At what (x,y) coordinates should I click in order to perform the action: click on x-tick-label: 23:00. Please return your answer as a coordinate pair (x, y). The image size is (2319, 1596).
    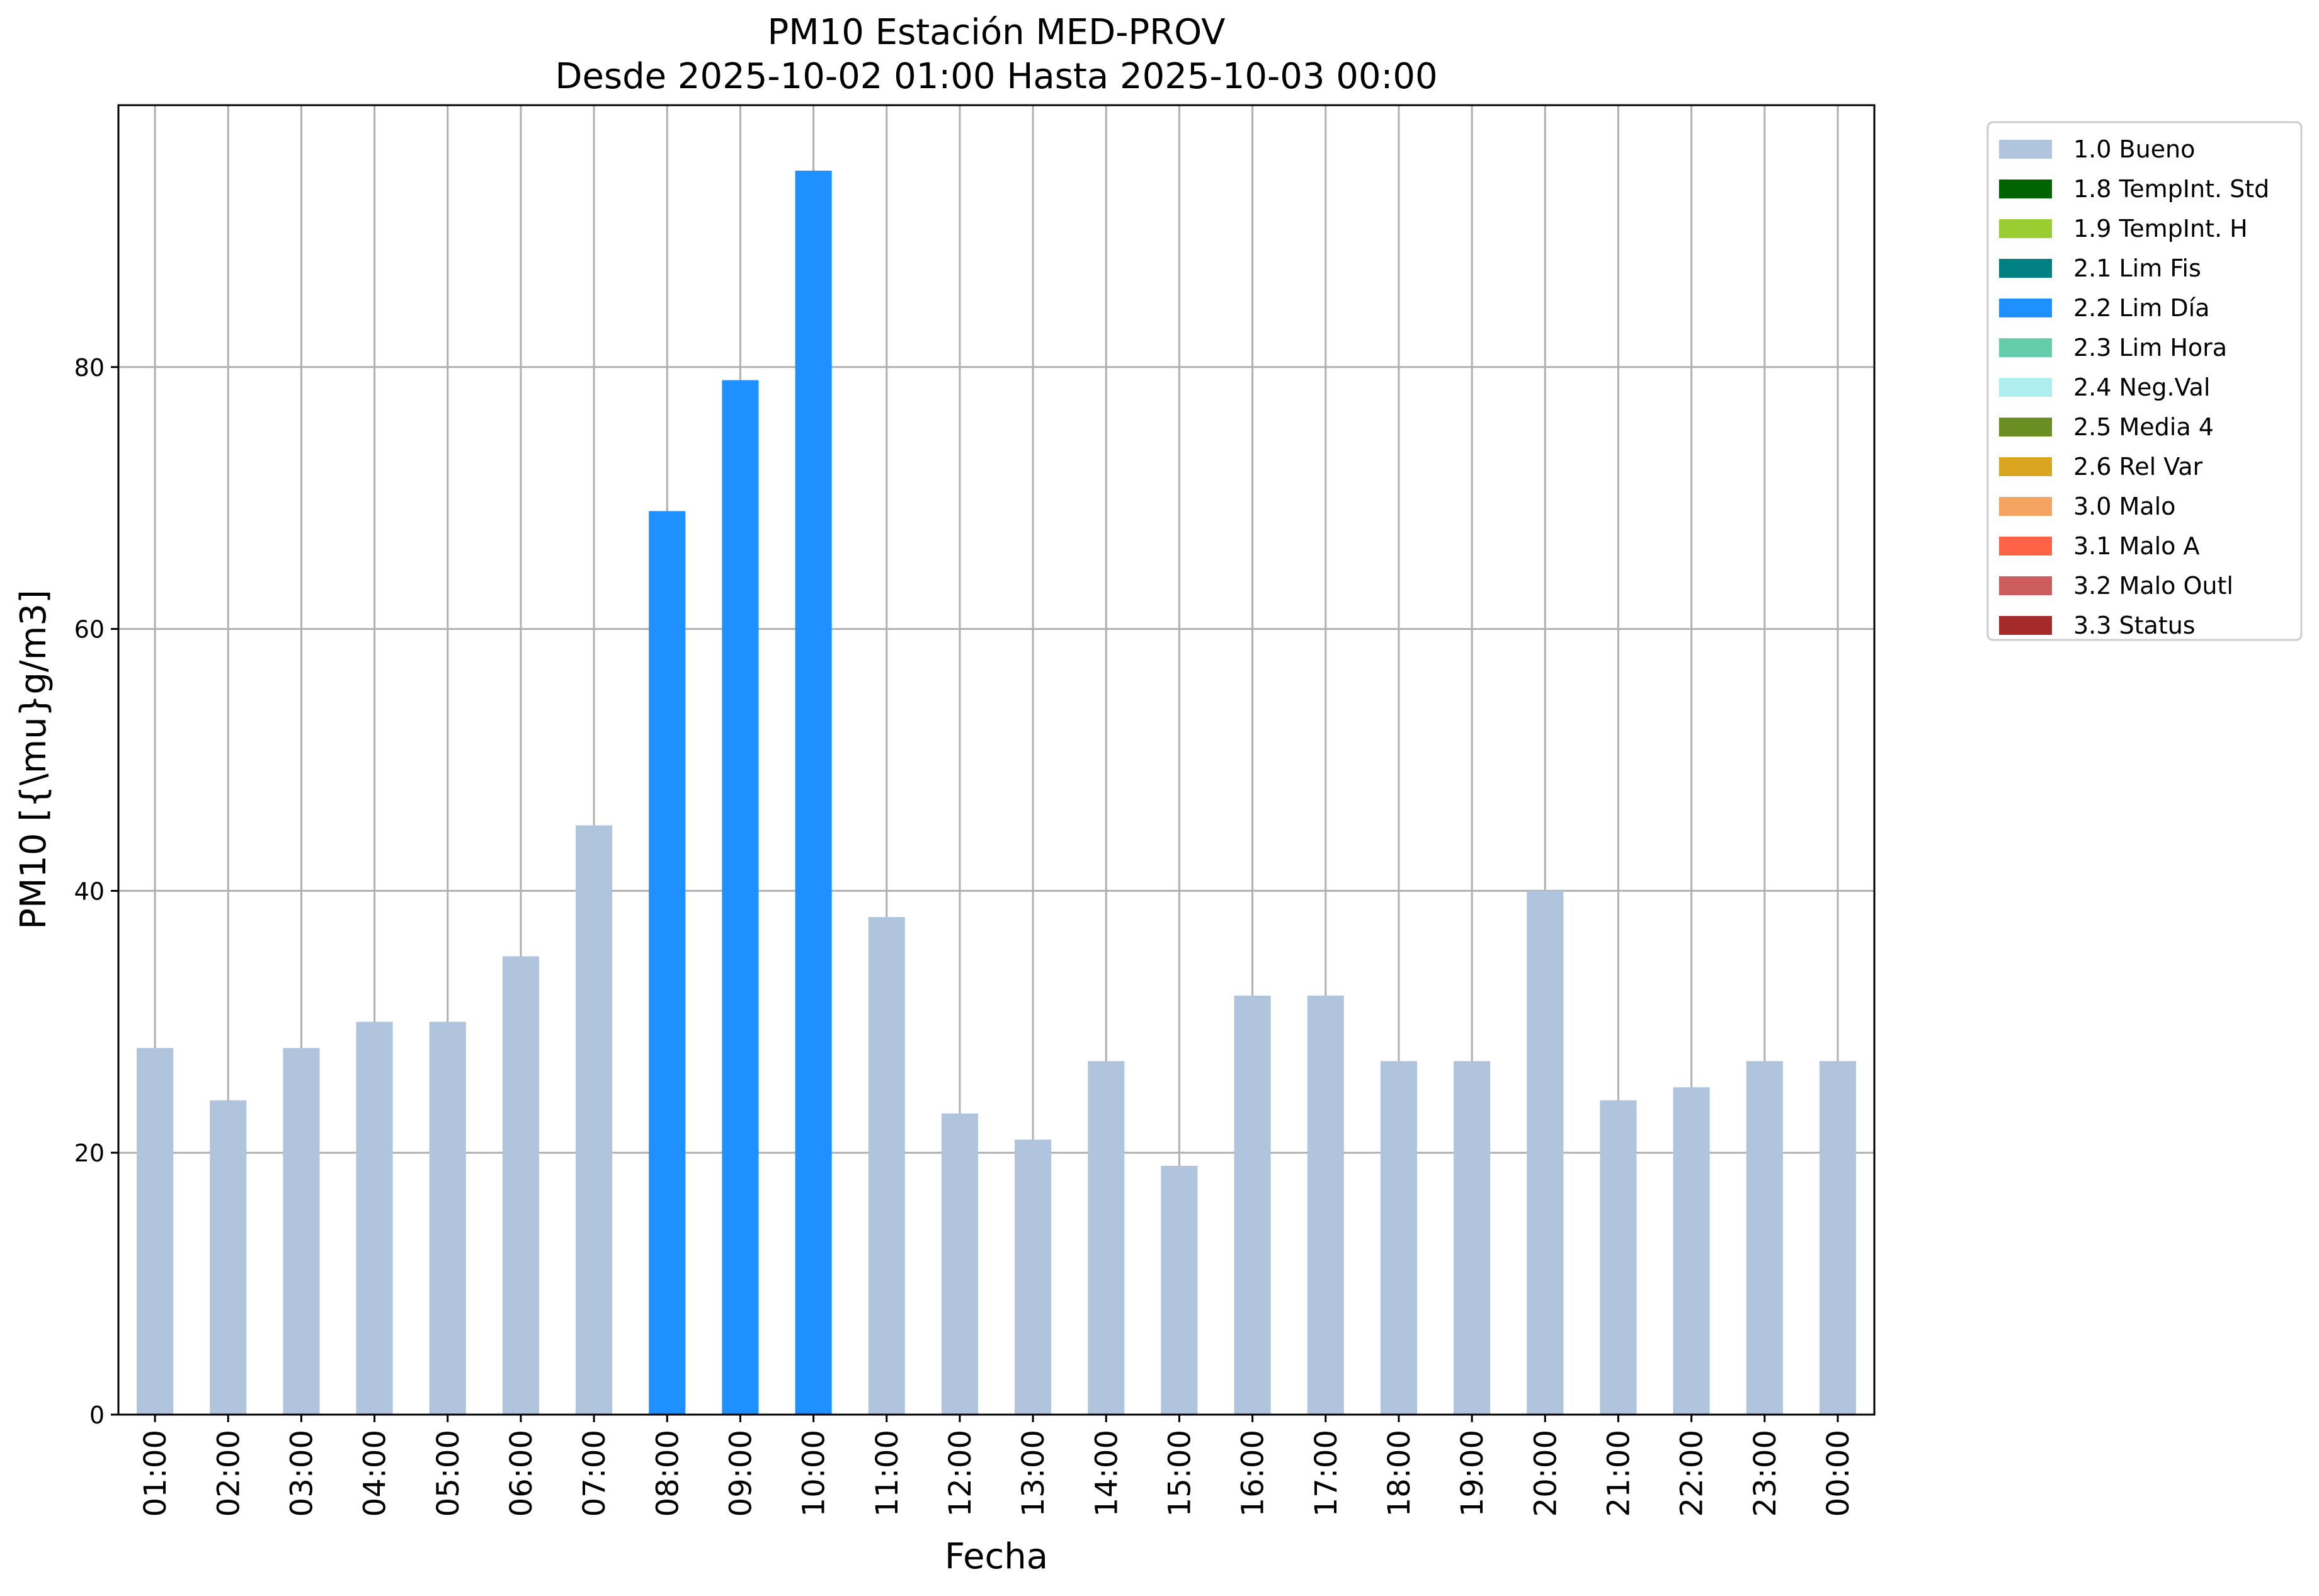
    Looking at the image, I should click on (1765, 1473).